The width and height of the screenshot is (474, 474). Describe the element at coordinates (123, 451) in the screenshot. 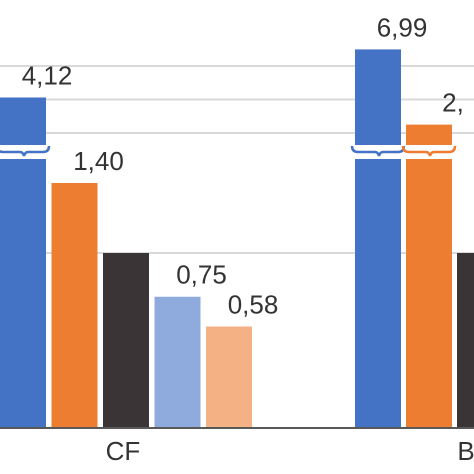

I see `x-tick-label: CF` at that location.